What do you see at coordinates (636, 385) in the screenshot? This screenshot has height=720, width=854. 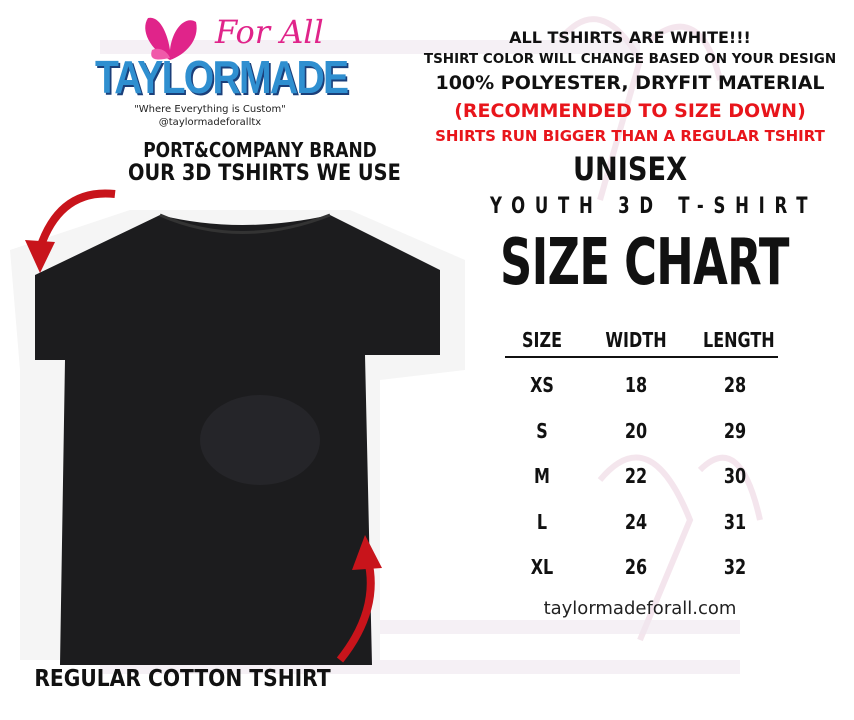 I see `width-cell: 18` at bounding box center [636, 385].